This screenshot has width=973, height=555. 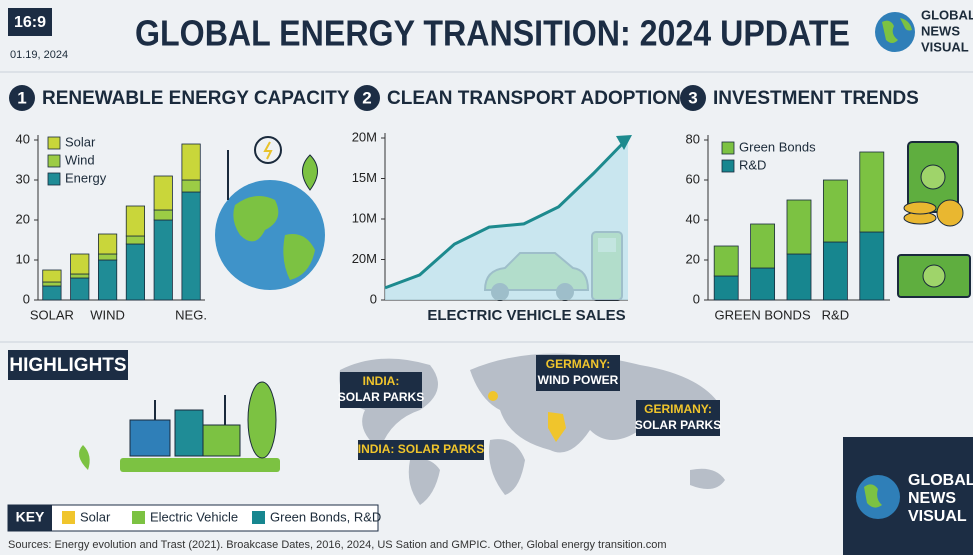 What do you see at coordinates (364, 177) in the screenshot?
I see `y-tick-label: 15M` at bounding box center [364, 177].